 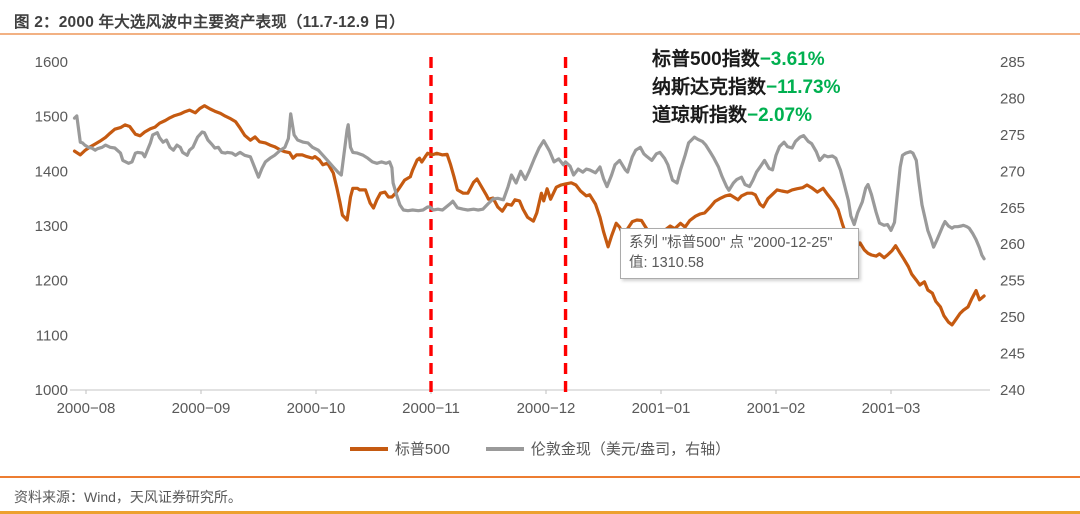 What do you see at coordinates (1012, 171) in the screenshot?
I see `axis-tick-label: 270` at bounding box center [1012, 171].